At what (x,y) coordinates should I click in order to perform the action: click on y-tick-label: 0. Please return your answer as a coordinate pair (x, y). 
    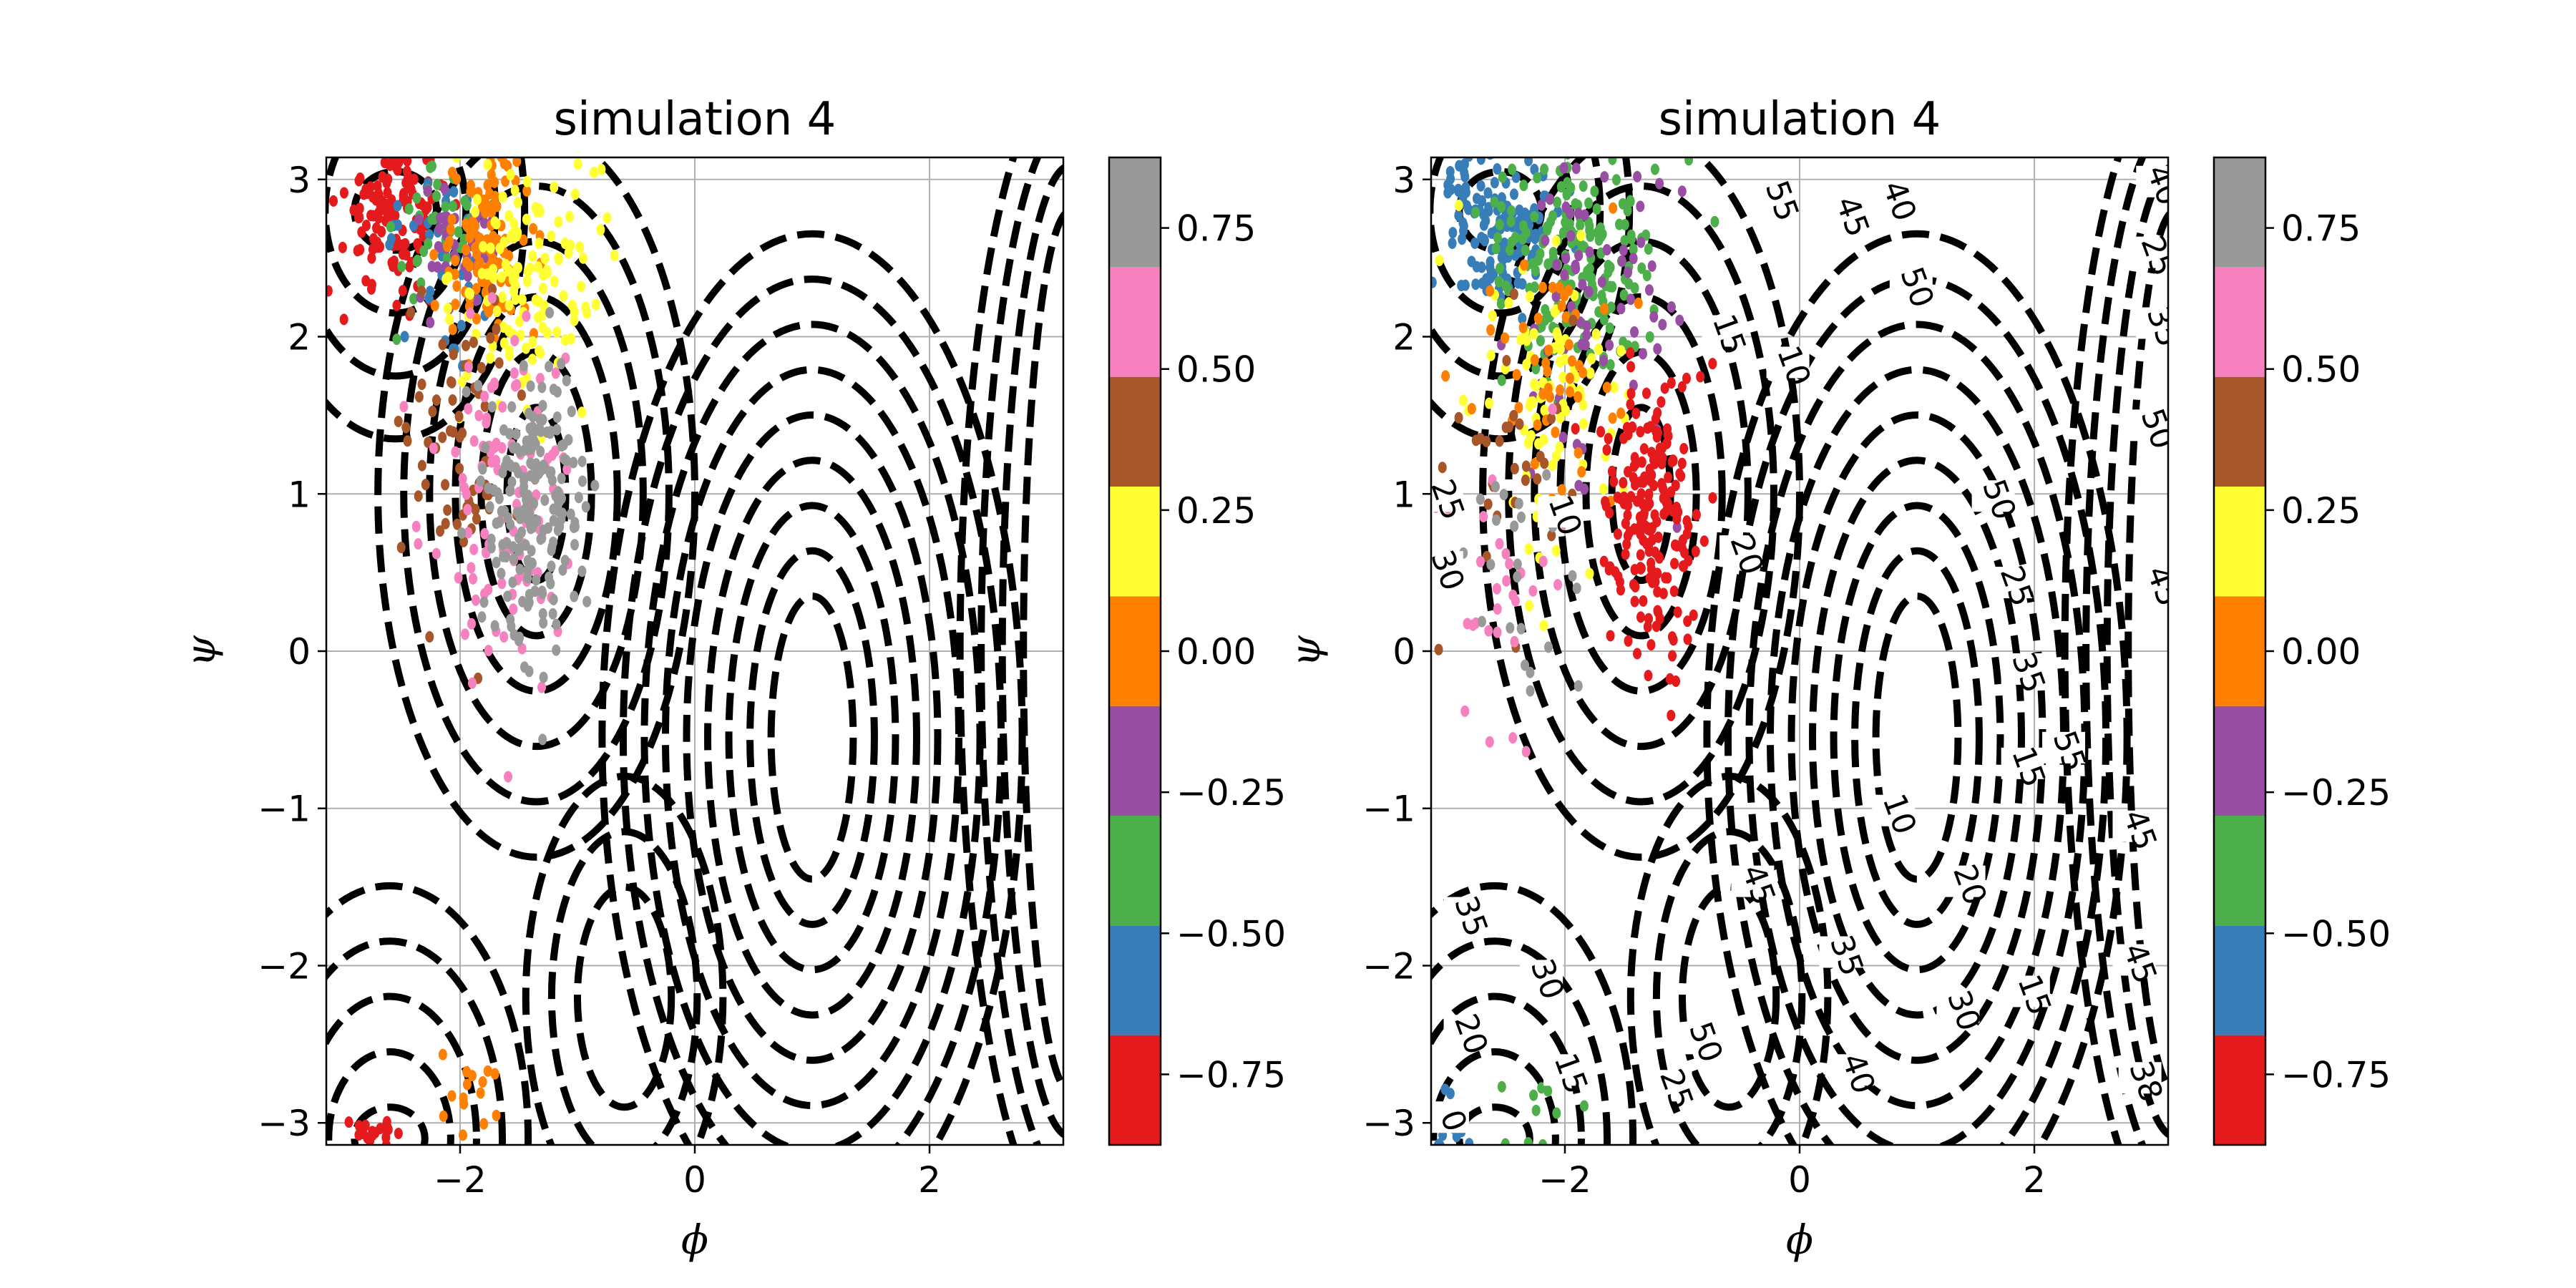
    Looking at the image, I should click on (1403, 652).